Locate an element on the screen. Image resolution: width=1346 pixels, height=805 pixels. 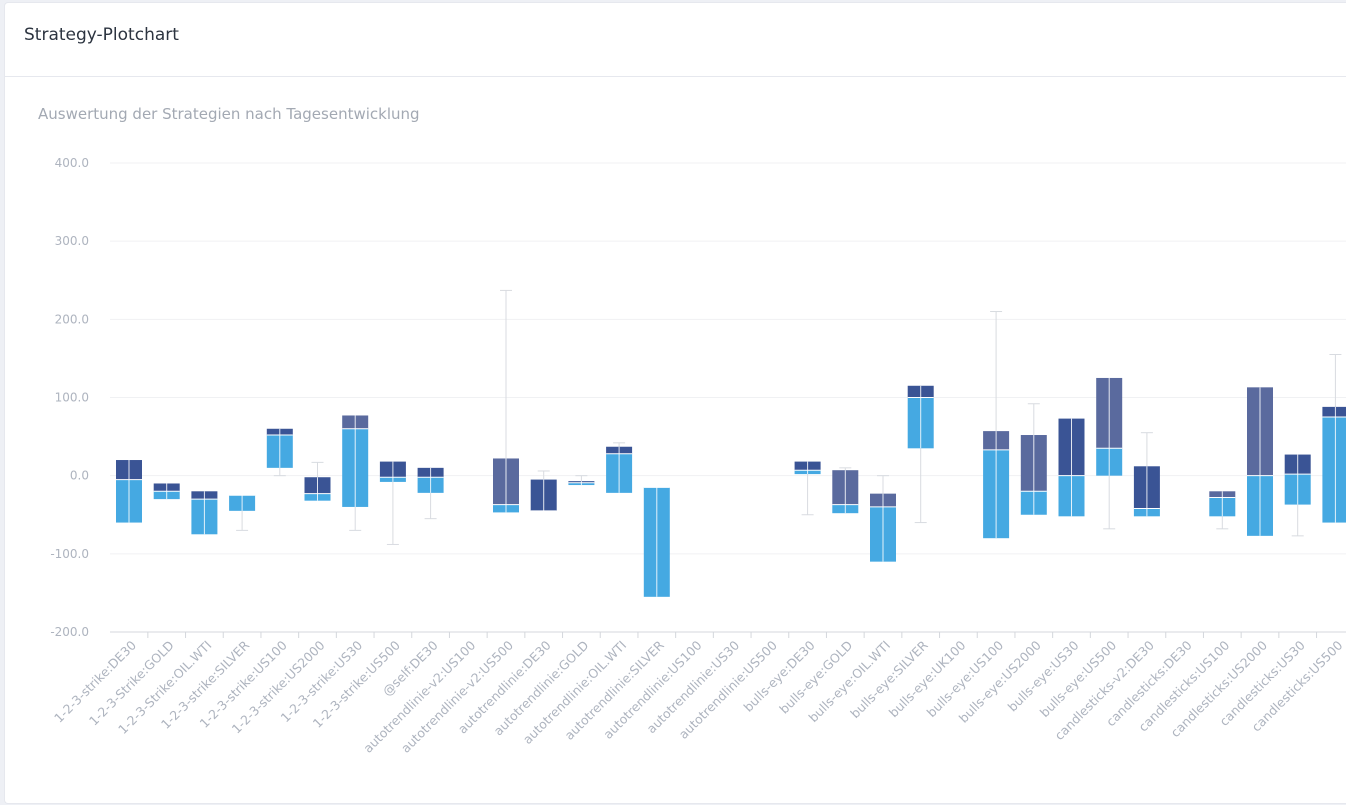
y-tick-label: 100.0 is located at coordinates (72, 398).